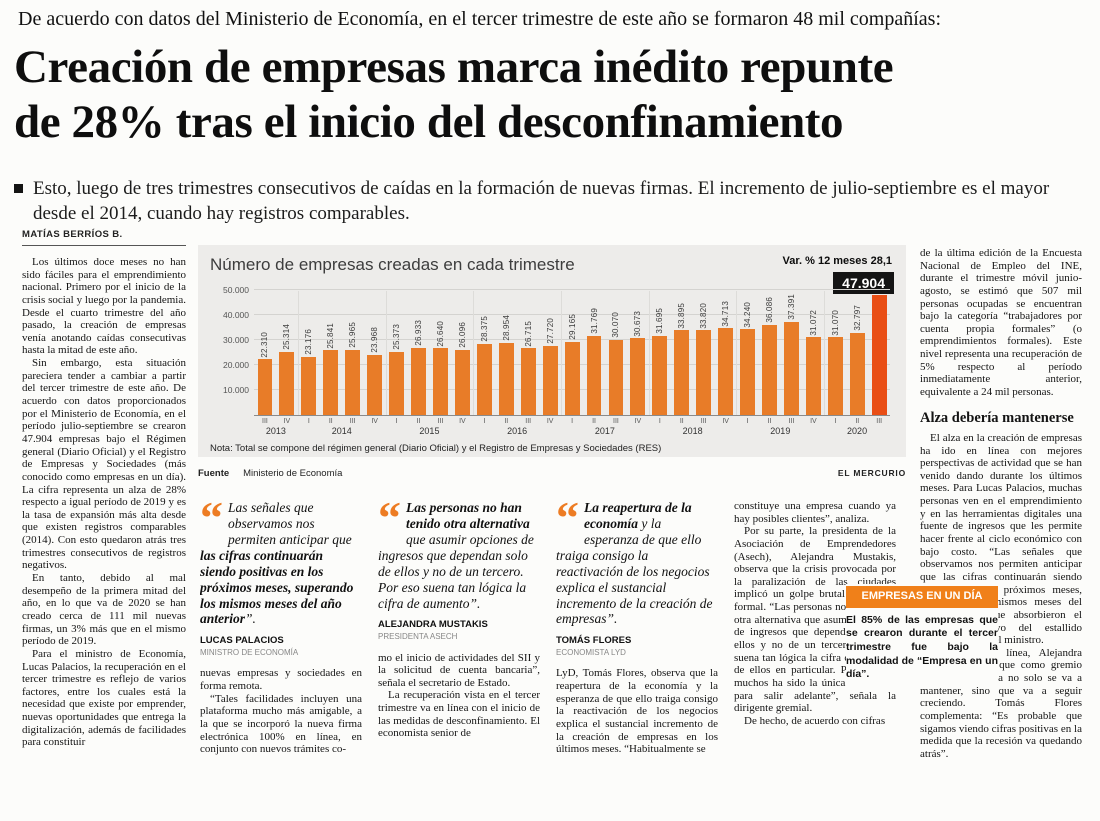 This screenshot has height=821, width=1100. What do you see at coordinates (726, 313) in the screenshot?
I see `bar-value-label: 34.713` at bounding box center [726, 313].